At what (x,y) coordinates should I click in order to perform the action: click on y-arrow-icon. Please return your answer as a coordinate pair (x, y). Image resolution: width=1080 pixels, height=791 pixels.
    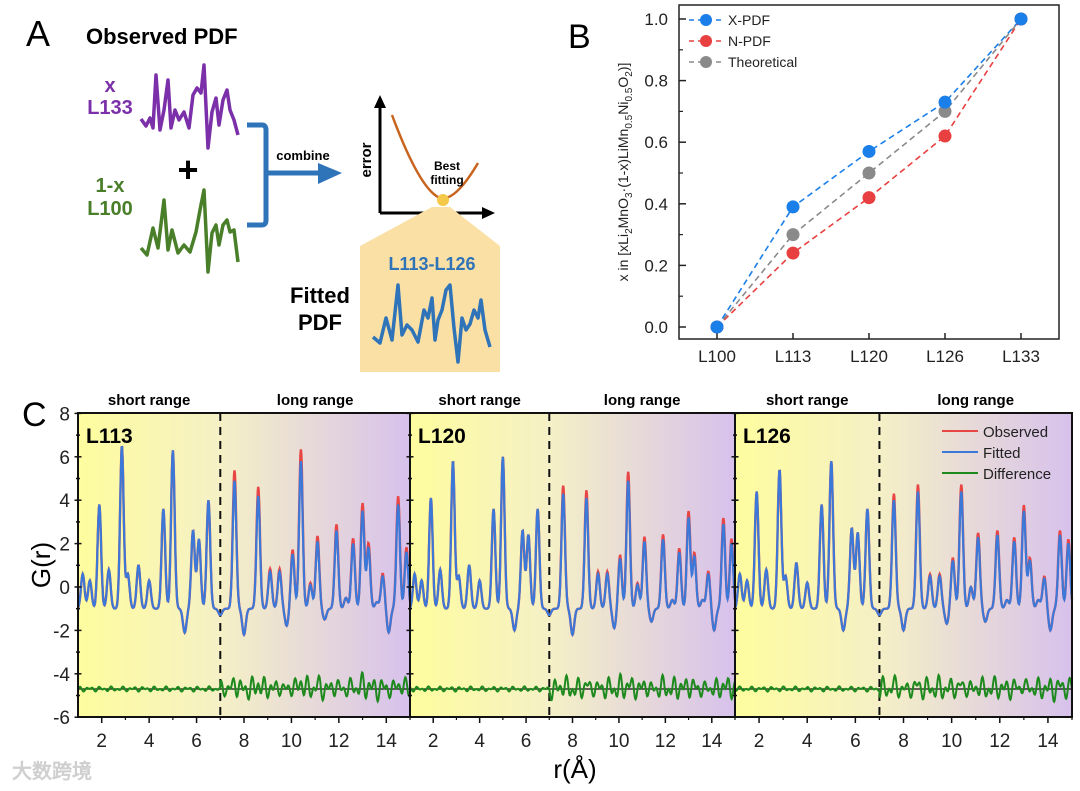
    Looking at the image, I should click on (380, 101).